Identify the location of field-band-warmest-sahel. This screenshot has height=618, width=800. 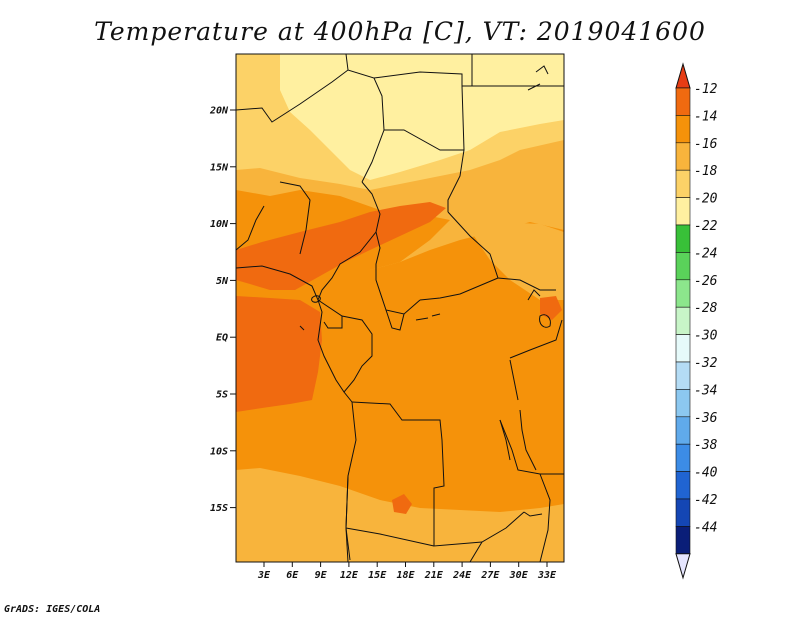
(341, 246).